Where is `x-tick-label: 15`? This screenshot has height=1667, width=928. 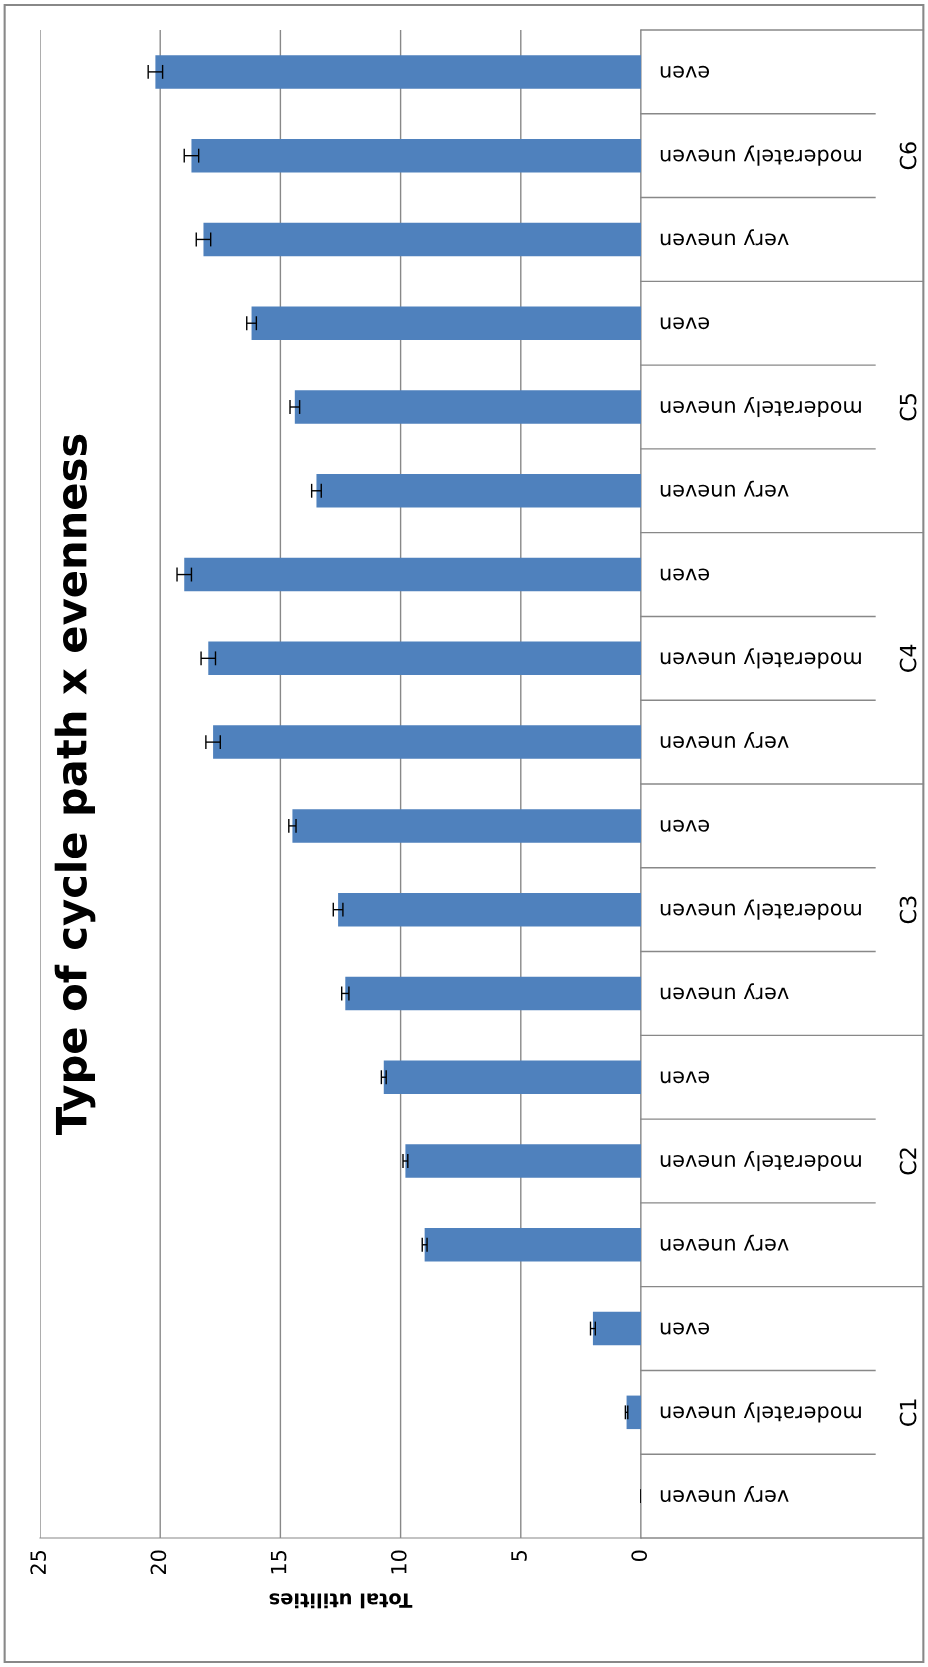 x-tick-label: 15 is located at coordinates (278, 1562).